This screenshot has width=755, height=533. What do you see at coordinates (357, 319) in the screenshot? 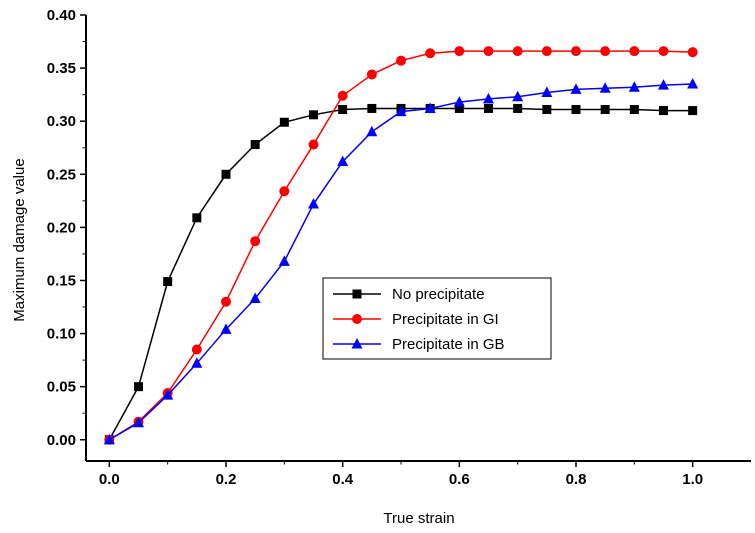
I see `legend-marker-circle` at bounding box center [357, 319].